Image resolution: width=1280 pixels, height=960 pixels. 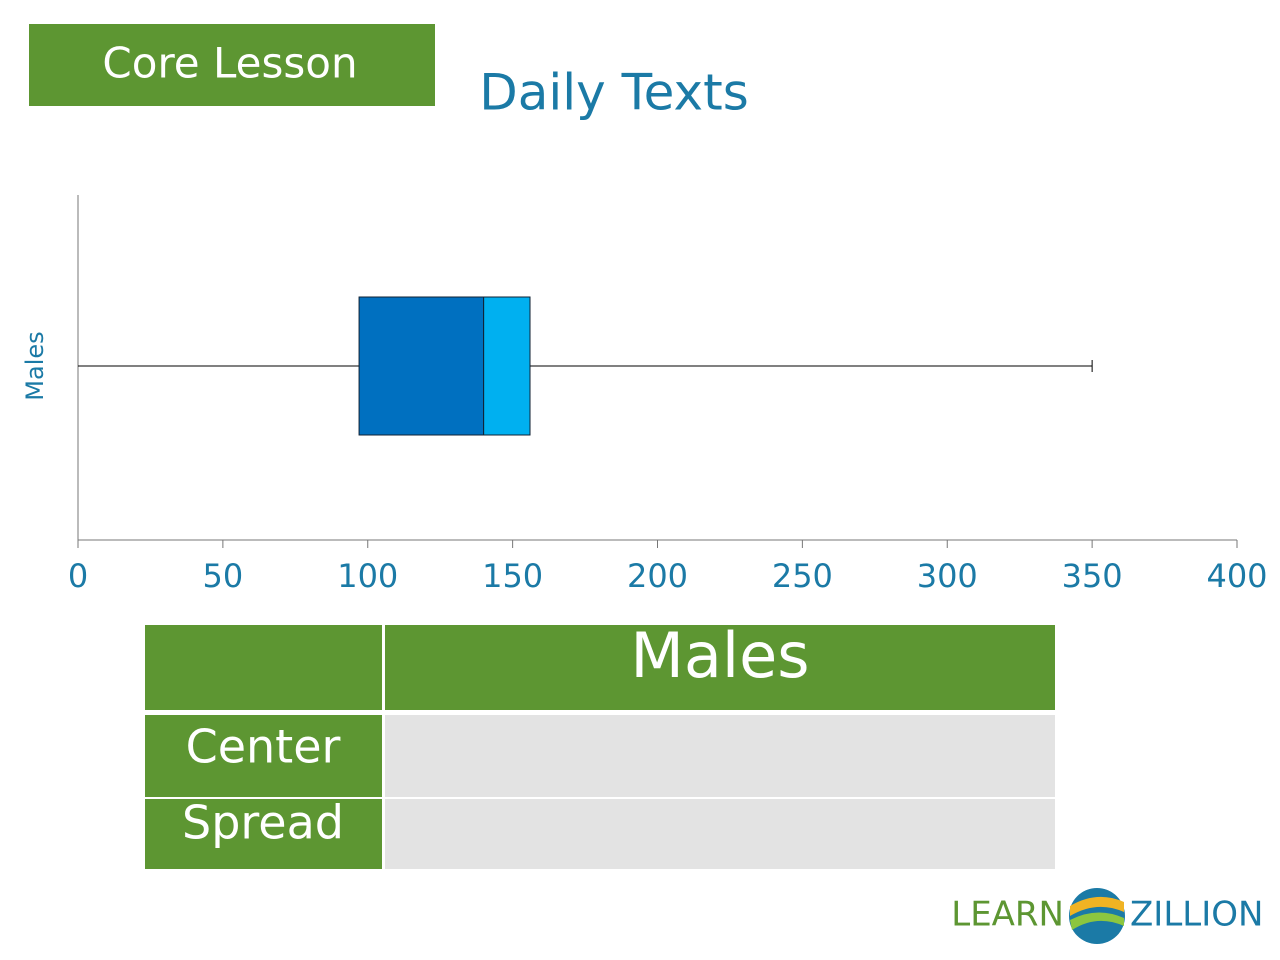 I want to click on logo-icon, so click(x=1097, y=916).